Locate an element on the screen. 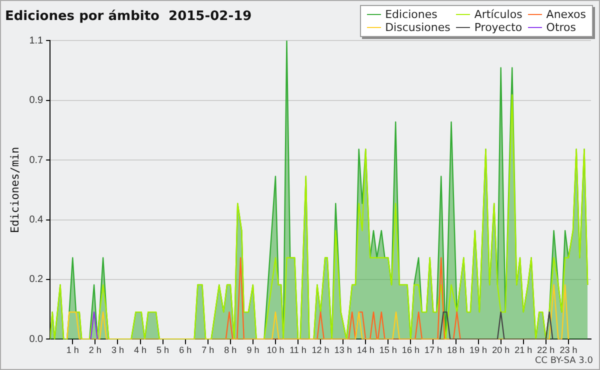 The height and width of the screenshot is (370, 600). legend-label: Discusiones is located at coordinates (417, 27).